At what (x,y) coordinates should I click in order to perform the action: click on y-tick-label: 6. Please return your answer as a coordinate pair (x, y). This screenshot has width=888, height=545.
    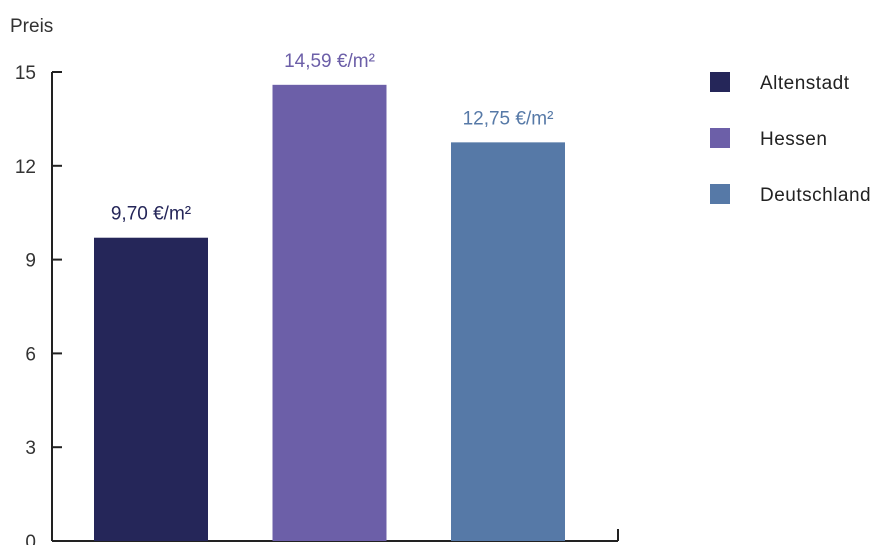
    Looking at the image, I should click on (30, 354).